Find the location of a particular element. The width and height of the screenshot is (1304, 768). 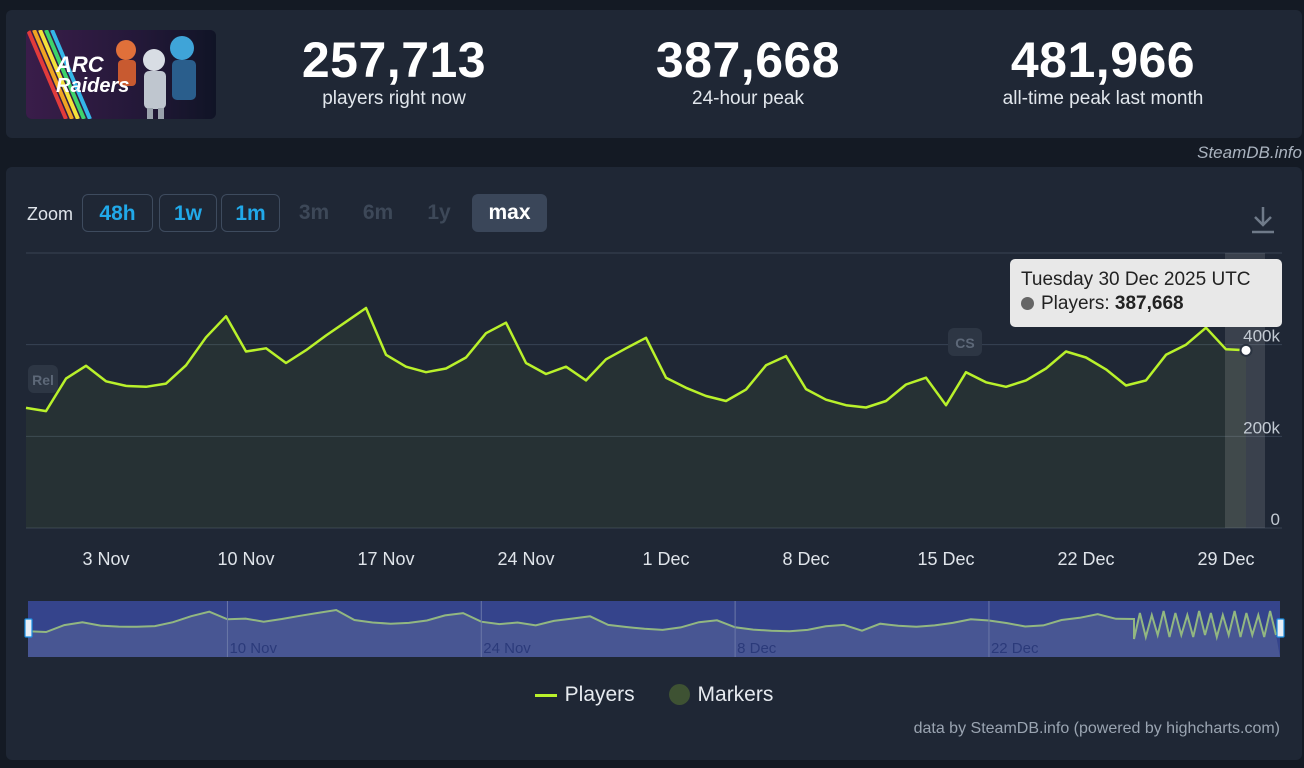

tooltip-date: Tuesday 30 Dec 2025 UTC is located at coordinates (1136, 279).